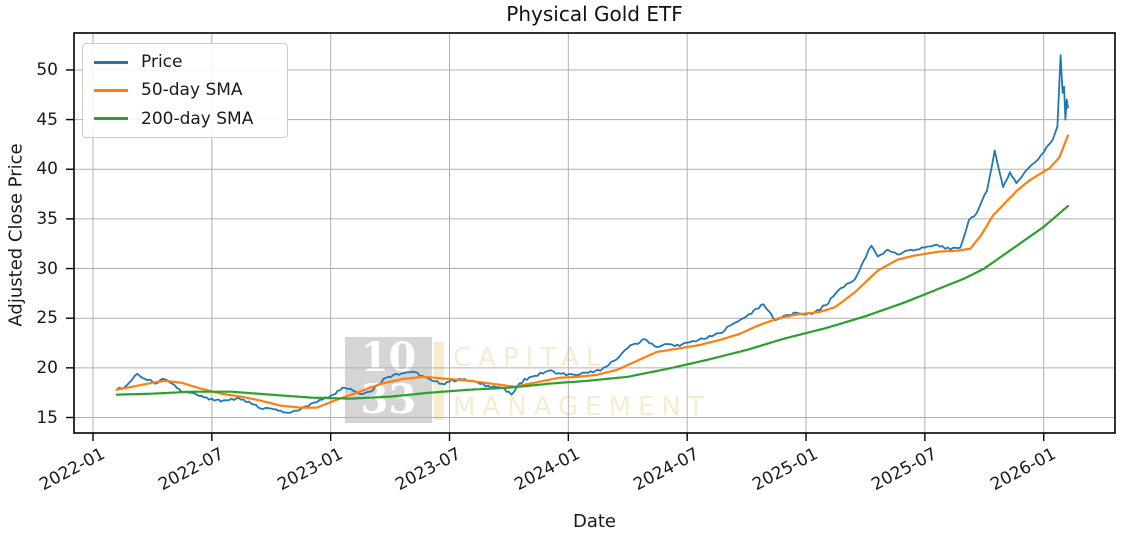 This screenshot has height=538, width=1122. I want to click on x-axis-label: Date, so click(594, 521).